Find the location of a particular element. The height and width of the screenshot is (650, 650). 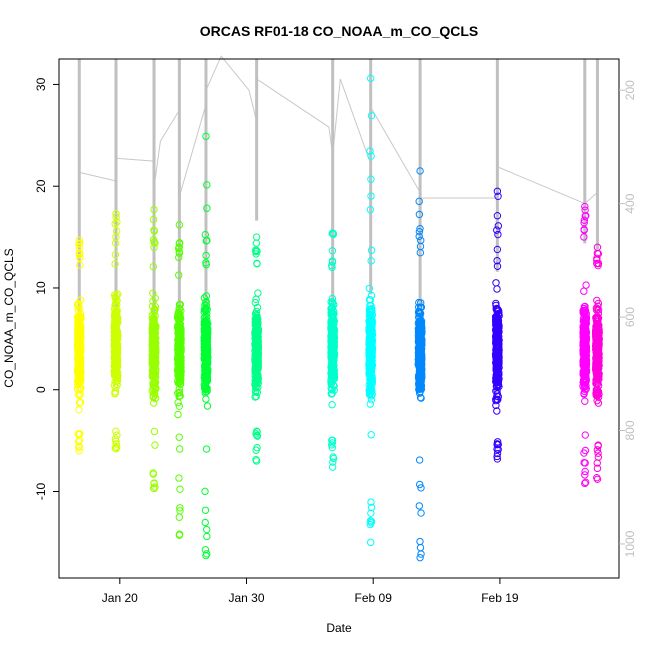

right-tick-label-1: 400 is located at coordinates (630, 203).